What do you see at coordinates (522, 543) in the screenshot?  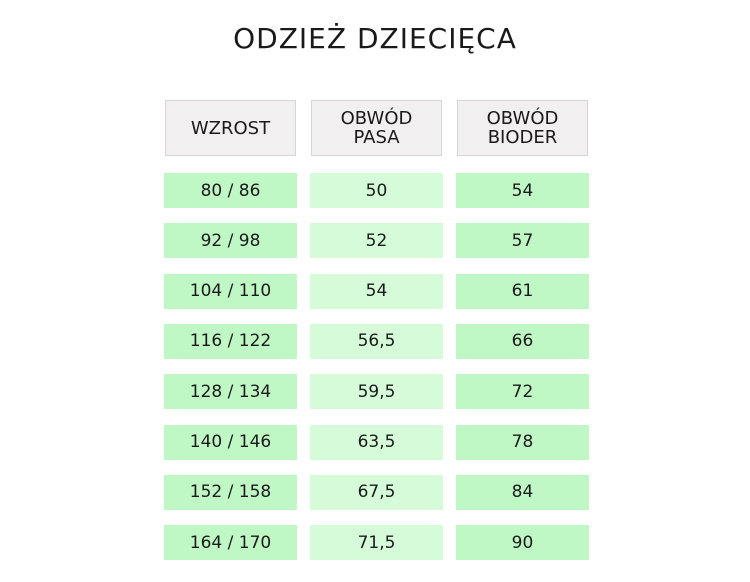 I see `cell-hips: 90` at bounding box center [522, 543].